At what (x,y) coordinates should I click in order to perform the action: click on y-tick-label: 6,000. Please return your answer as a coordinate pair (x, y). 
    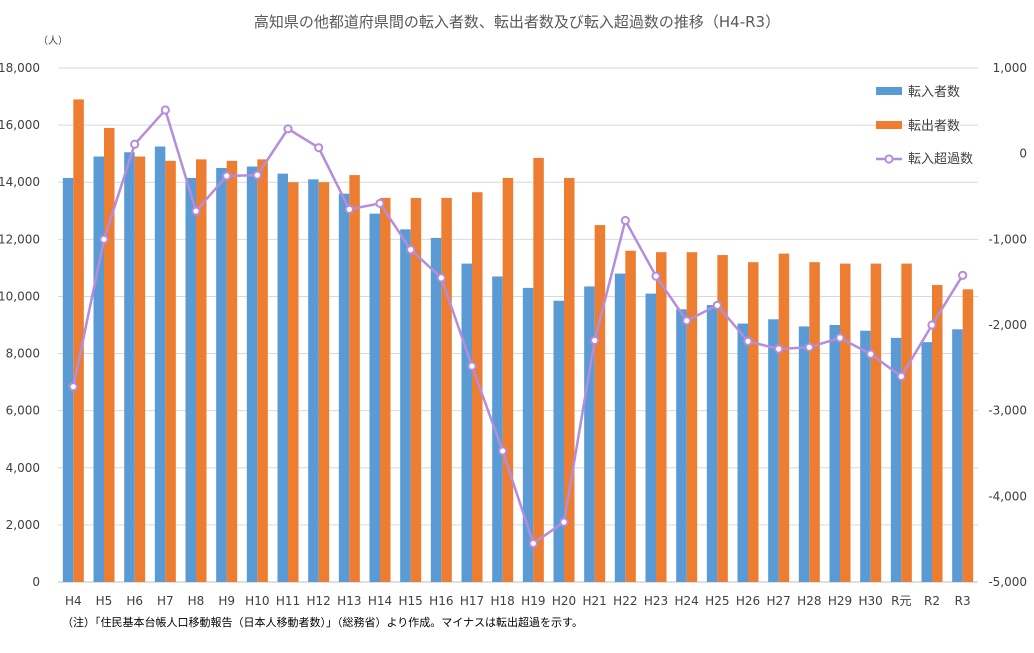
    Looking at the image, I should click on (23, 411).